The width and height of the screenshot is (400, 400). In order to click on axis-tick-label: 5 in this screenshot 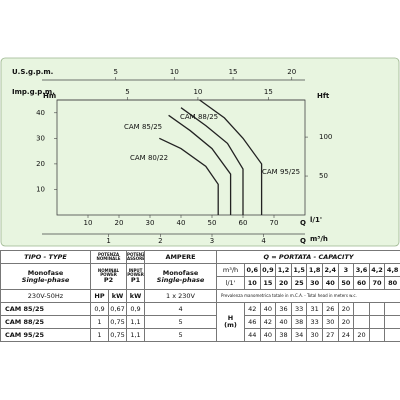, I will do `click(115, 72)`.